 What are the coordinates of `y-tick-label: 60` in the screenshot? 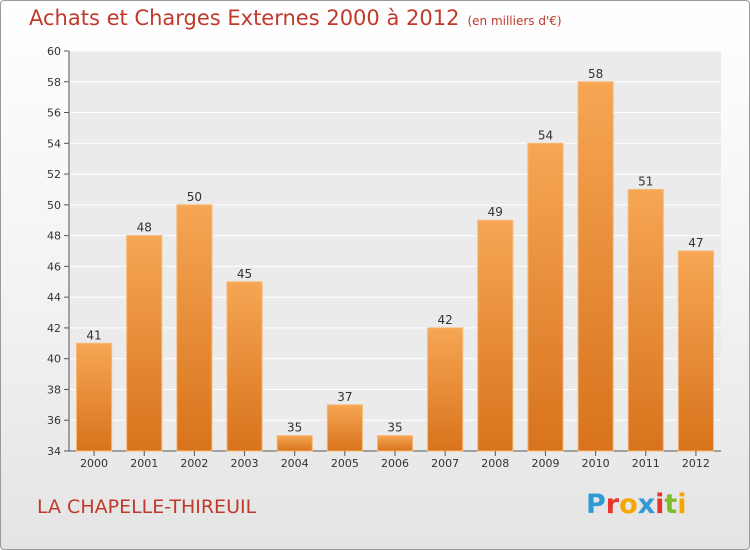 It's located at (54, 51).